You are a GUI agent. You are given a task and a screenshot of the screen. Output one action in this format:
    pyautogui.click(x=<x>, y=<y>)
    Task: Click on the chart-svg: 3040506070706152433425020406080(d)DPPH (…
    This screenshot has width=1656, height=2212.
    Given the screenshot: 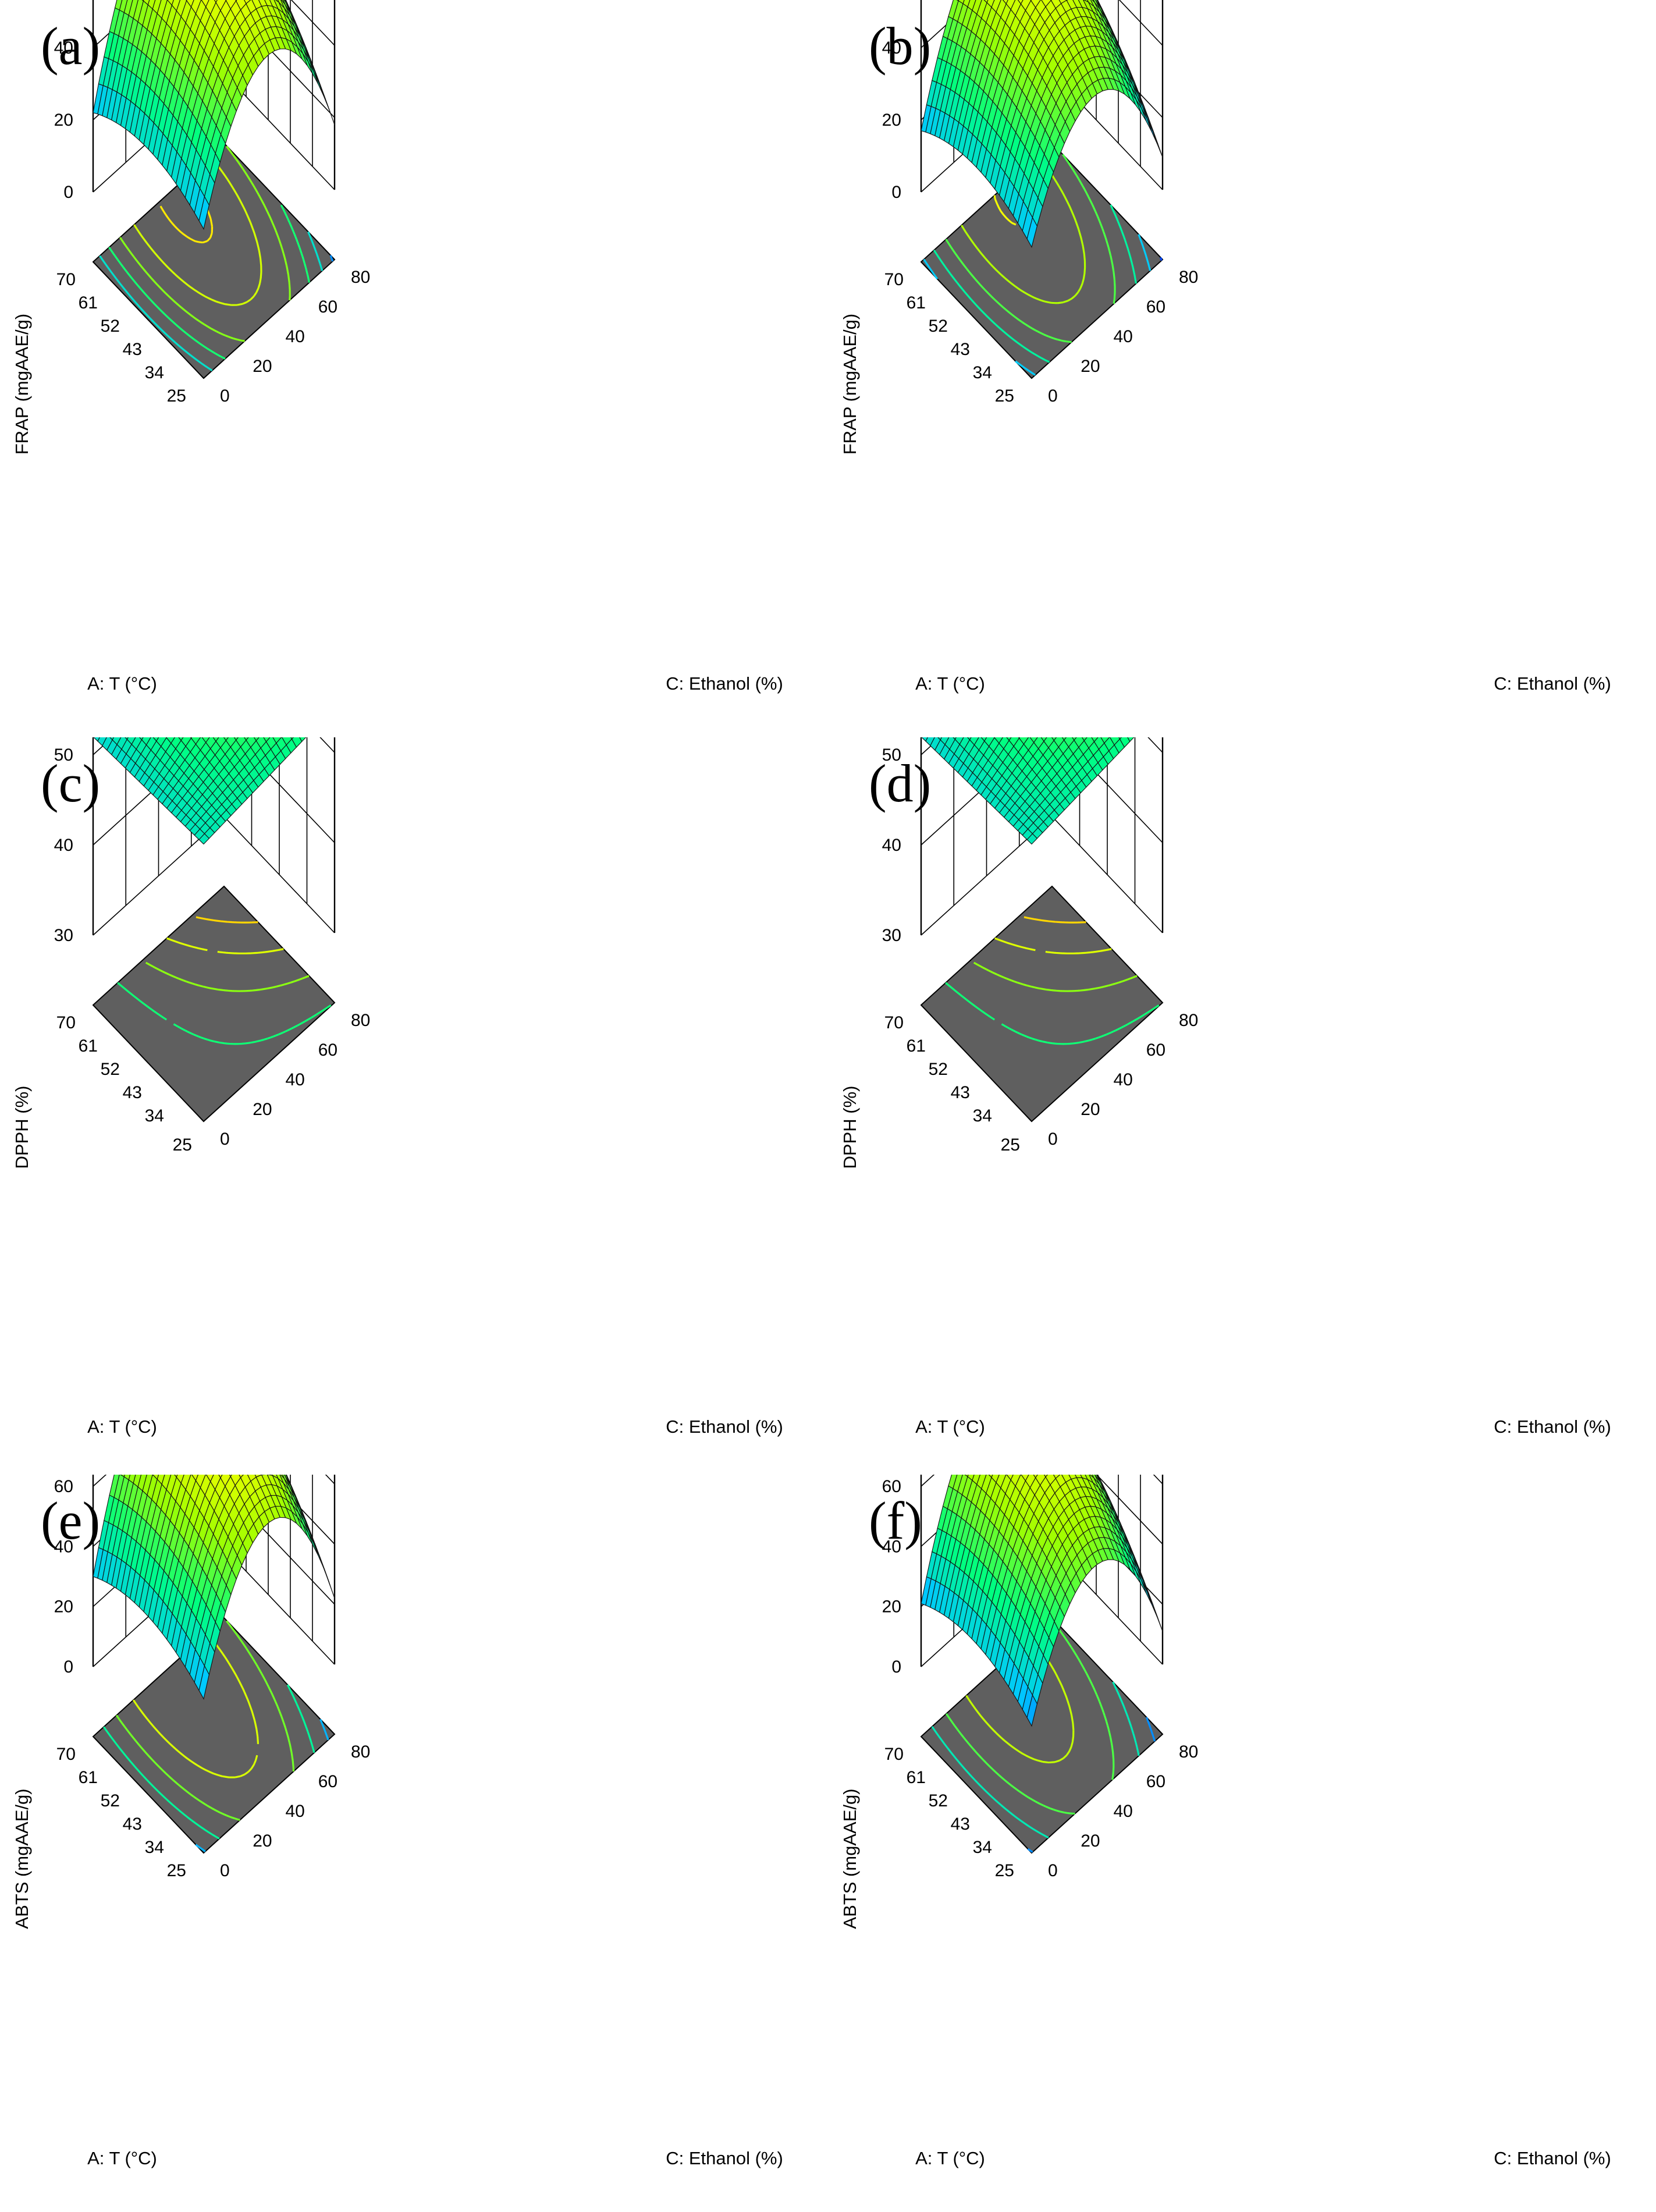 What is the action you would take?
    pyautogui.click(x=1226, y=1087)
    